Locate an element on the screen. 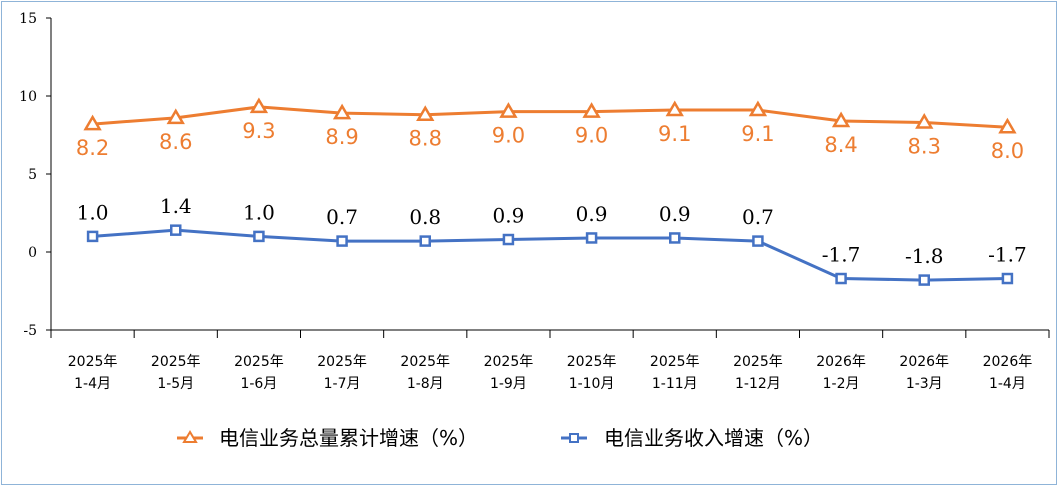 The width and height of the screenshot is (1058, 486). x-tick-label-period: 1-11月 is located at coordinates (675, 384).